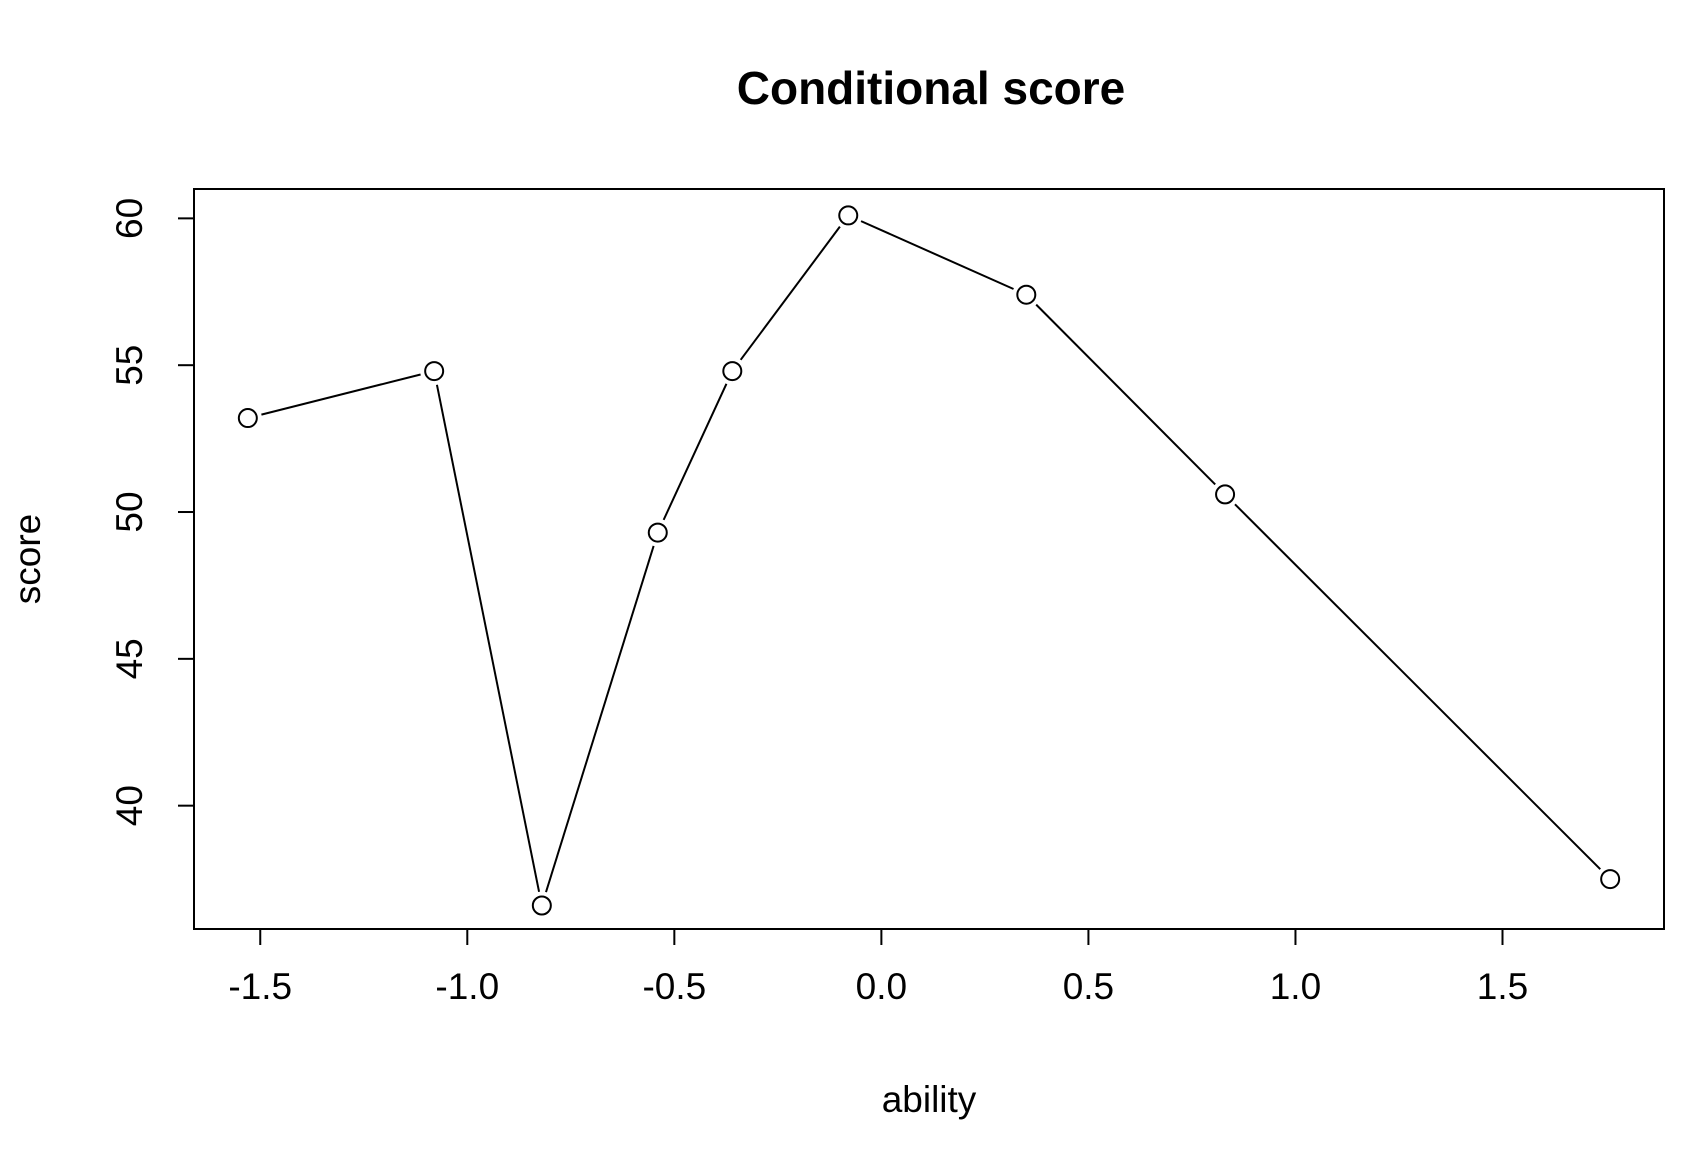 This screenshot has height=1150, width=1698. I want to click on x-tick-label: -1.0, so click(467, 986).